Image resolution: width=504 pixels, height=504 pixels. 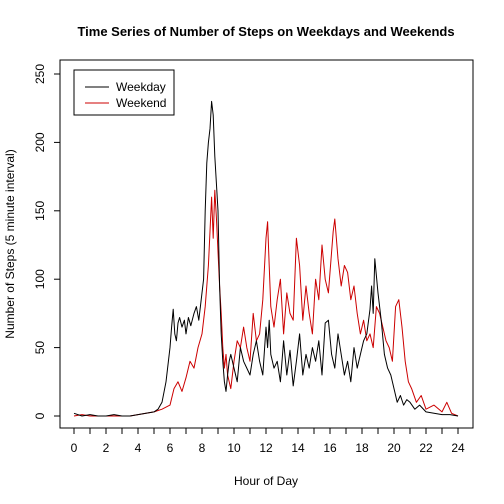 I want to click on x-tick-label: 14, so click(x=298, y=448).